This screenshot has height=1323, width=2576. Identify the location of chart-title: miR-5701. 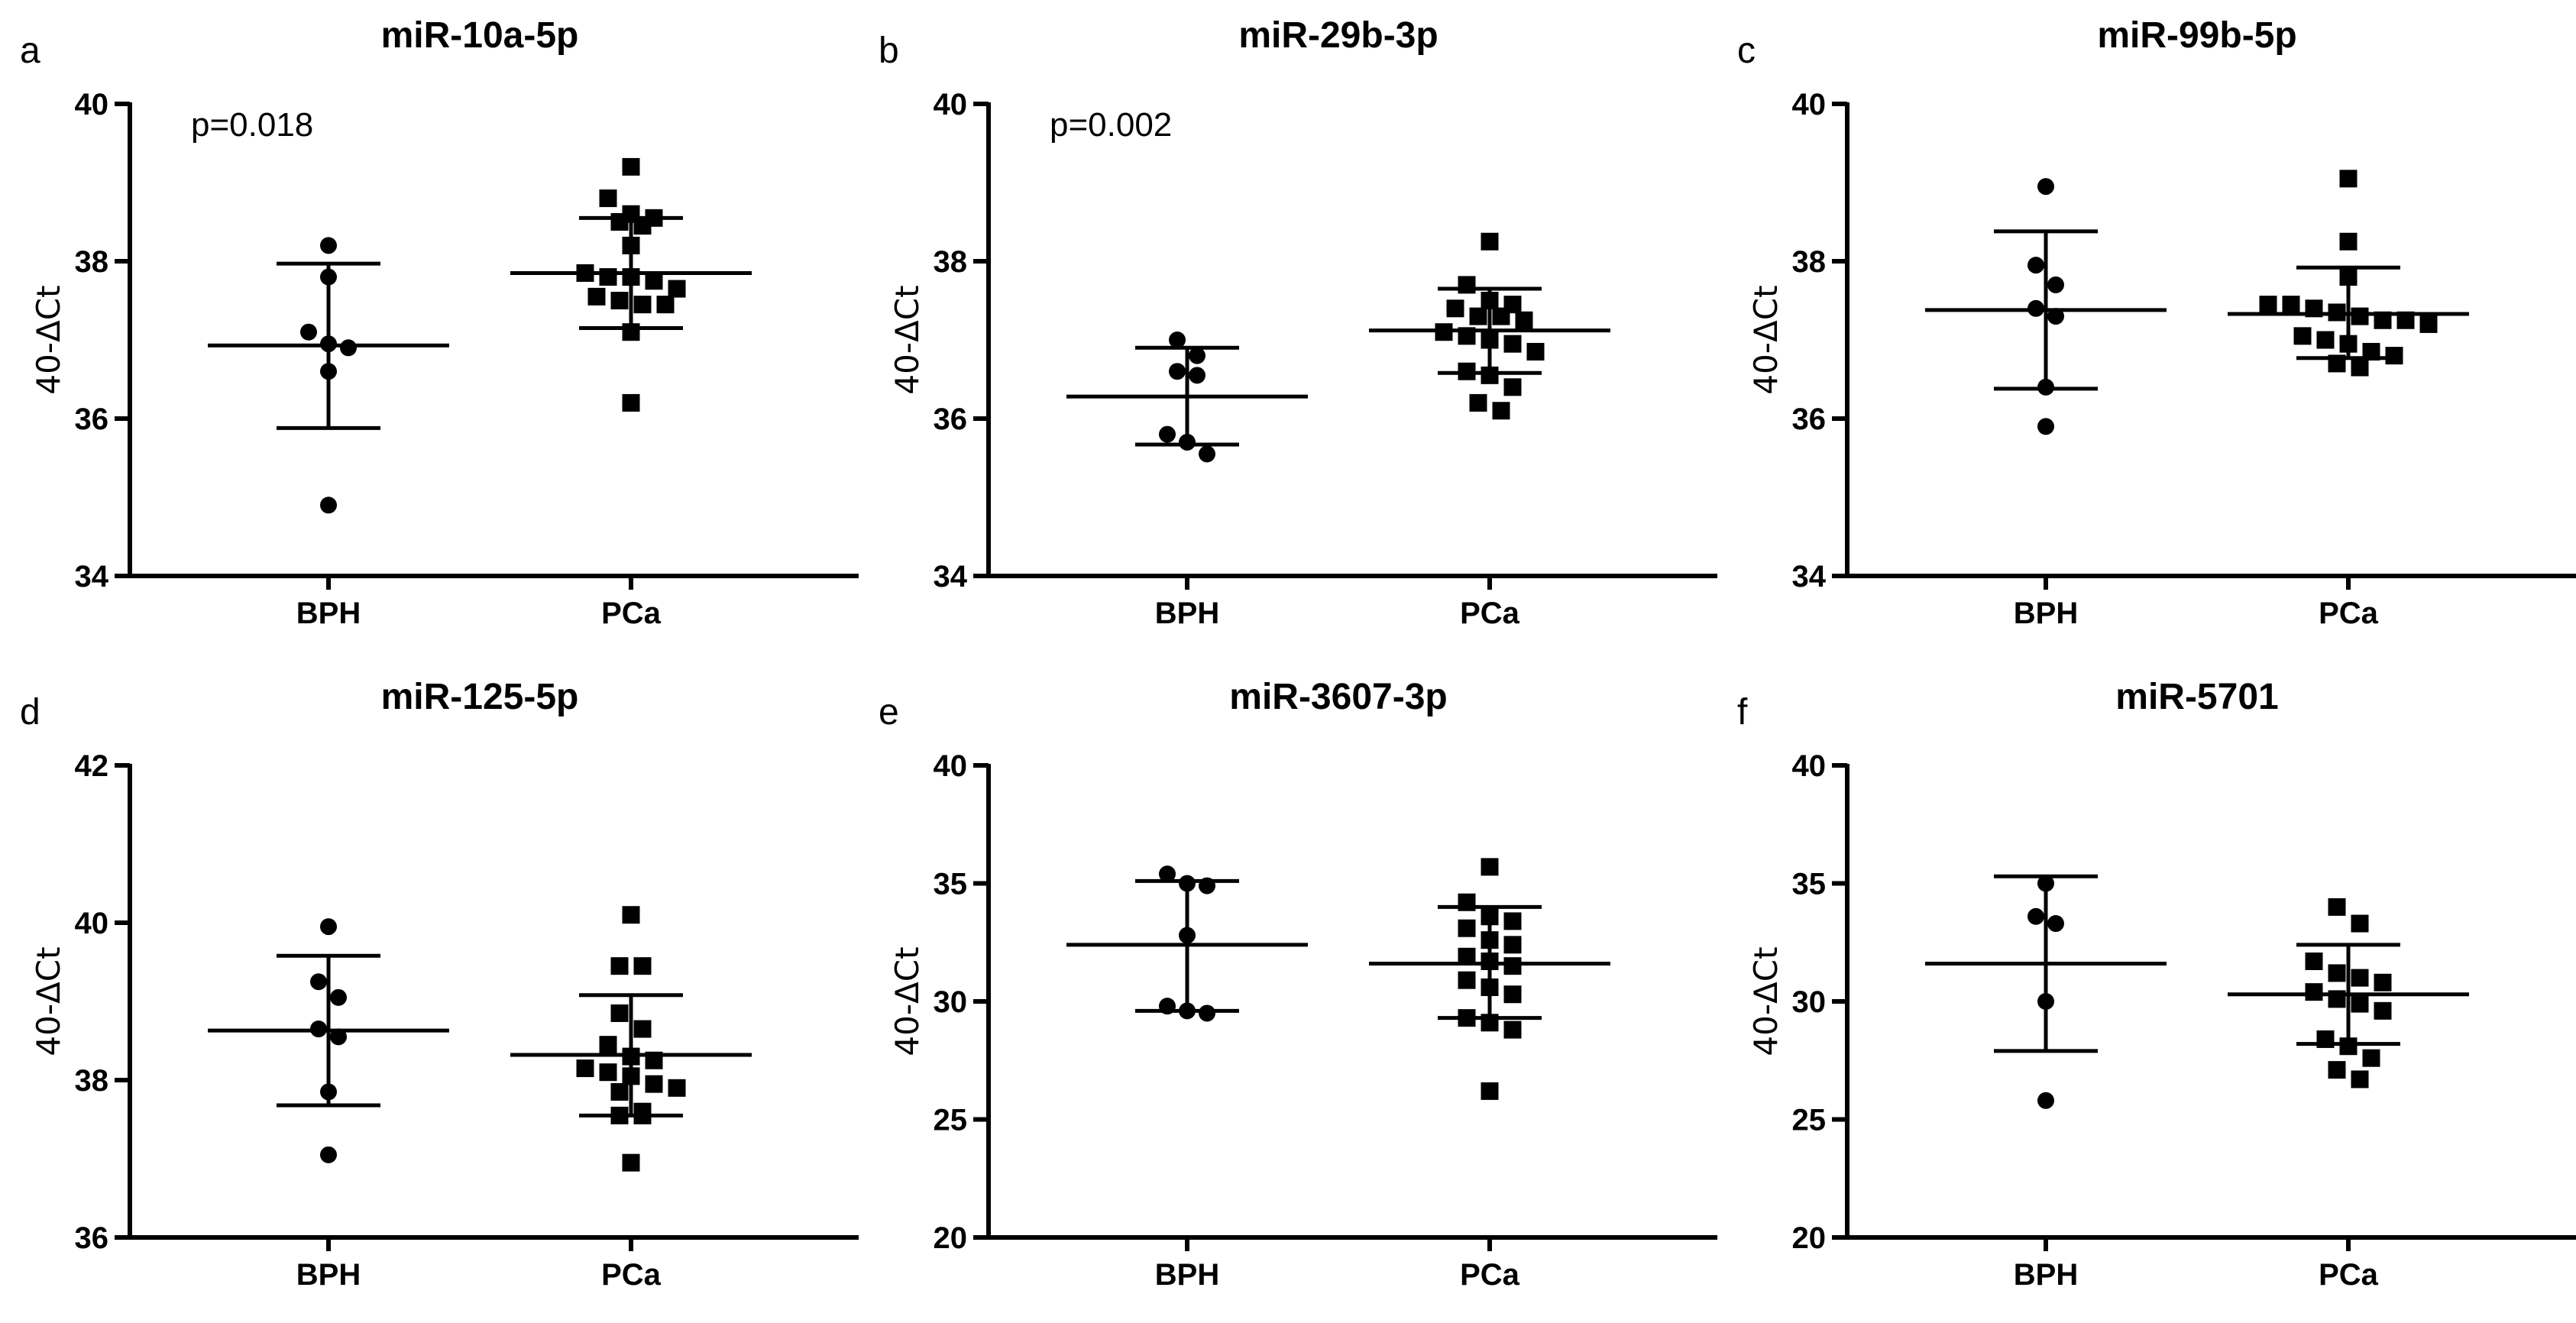
(2196, 697).